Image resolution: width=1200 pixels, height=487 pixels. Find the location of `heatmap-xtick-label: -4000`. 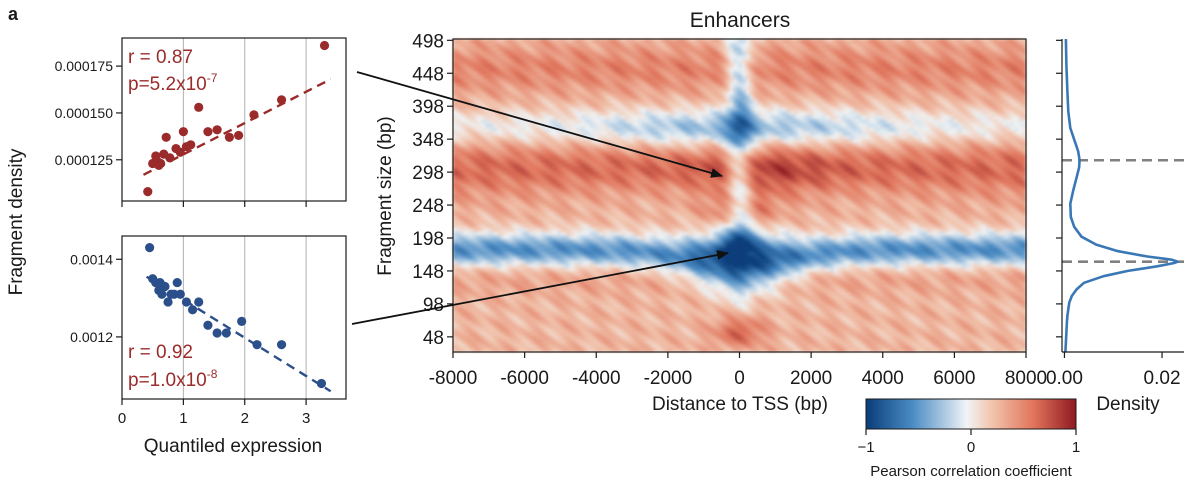

heatmap-xtick-label: -4000 is located at coordinates (596, 378).